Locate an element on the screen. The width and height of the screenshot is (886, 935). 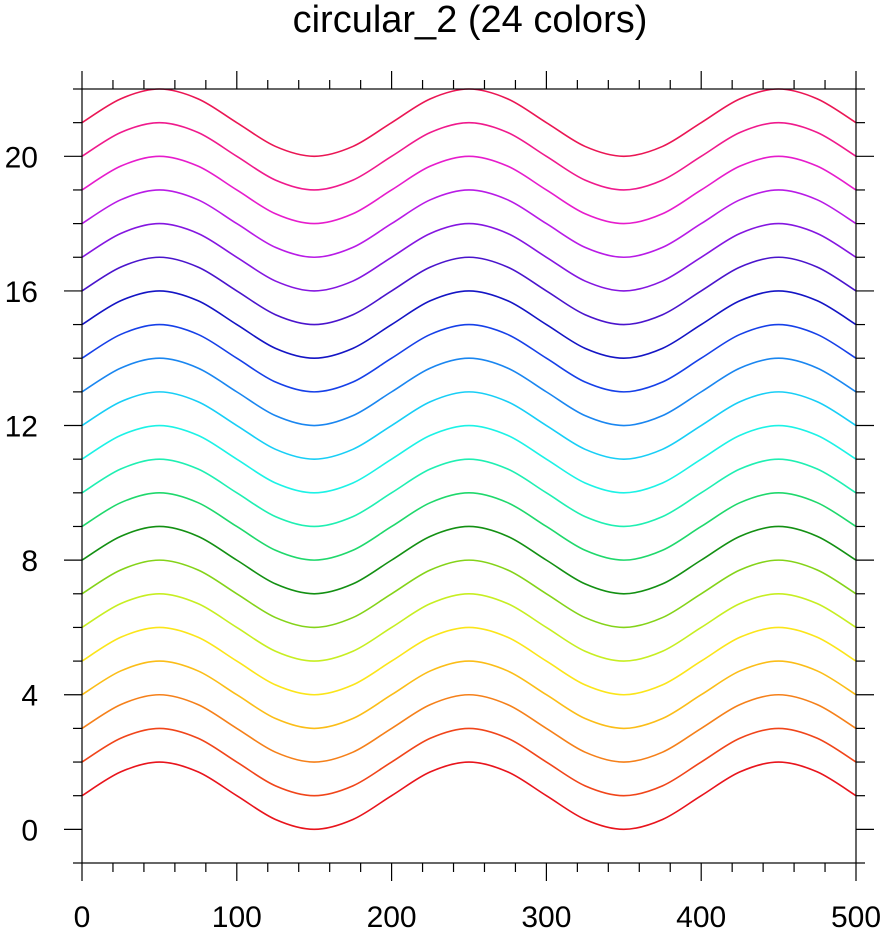
x-tick-label: 0 is located at coordinates (82, 917).